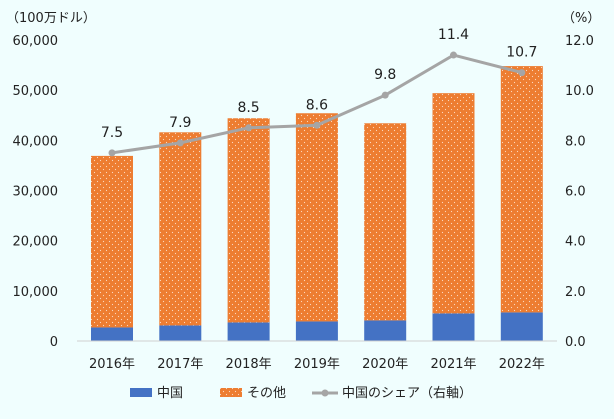 The height and width of the screenshot is (419, 614). Describe the element at coordinates (54, 342) in the screenshot. I see `y-tick-label: 0` at that location.